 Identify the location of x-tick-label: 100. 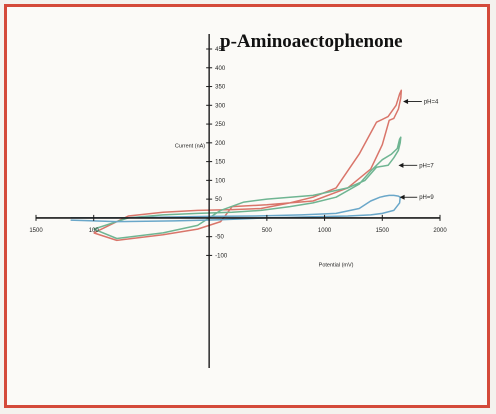
(94, 231).